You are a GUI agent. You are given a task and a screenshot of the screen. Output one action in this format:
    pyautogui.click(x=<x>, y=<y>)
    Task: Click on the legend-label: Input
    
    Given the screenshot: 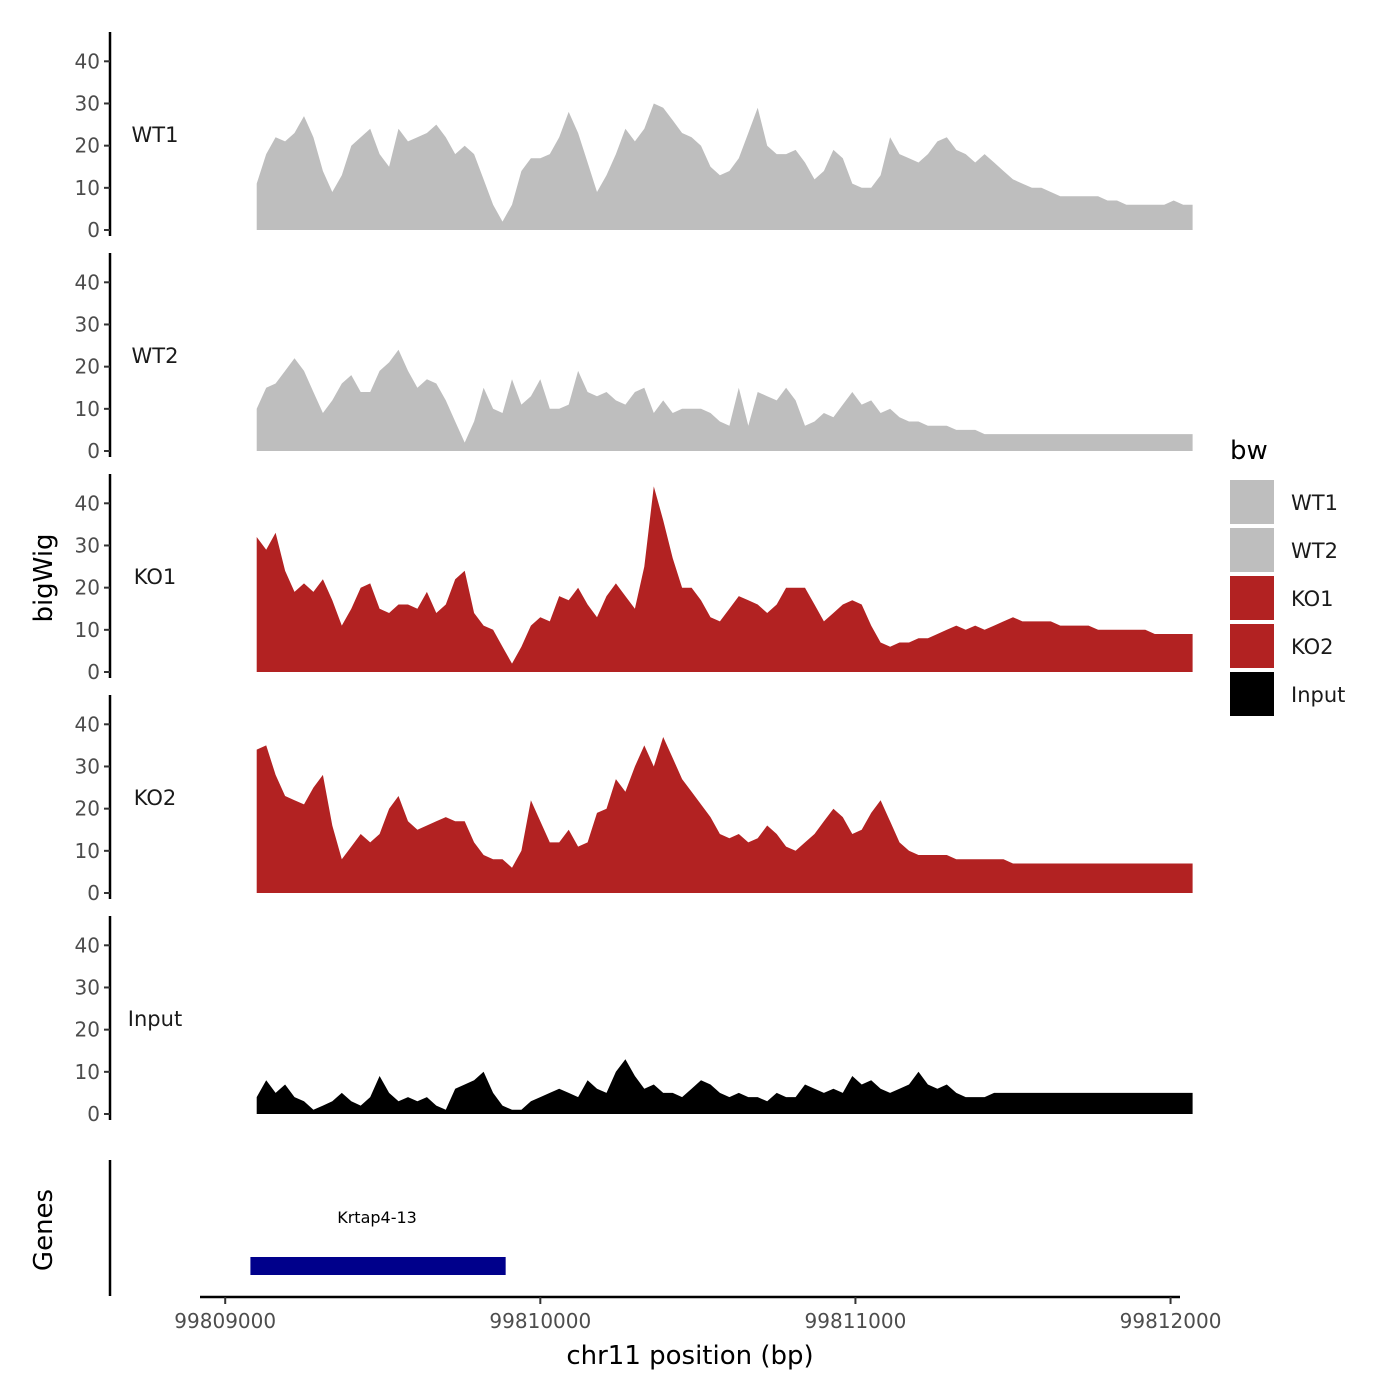 What is the action you would take?
    pyautogui.click(x=1318, y=695)
    